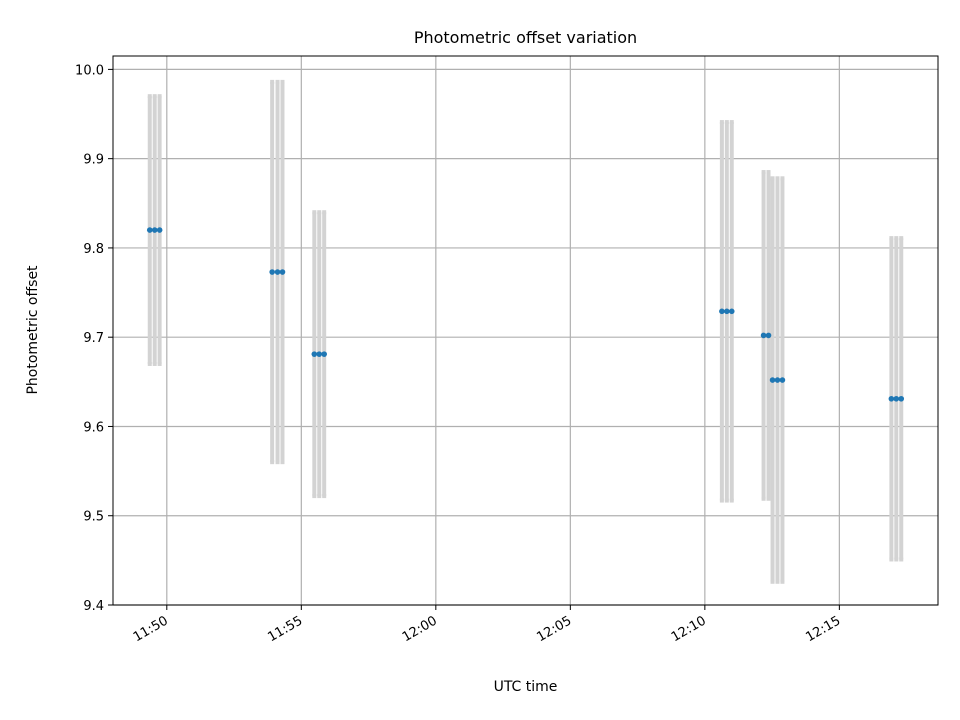 The width and height of the screenshot is (960, 720). Describe the element at coordinates (33, 330) in the screenshot. I see `y-axis-label: Photometric offset` at that location.